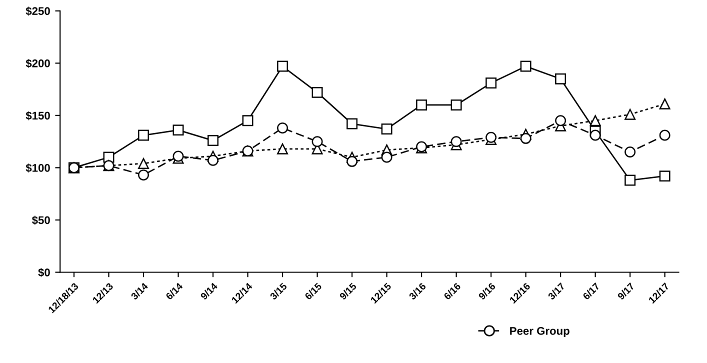 The width and height of the screenshot is (707, 363). I want to click on x-tick-label: 3/16, so click(417, 291).